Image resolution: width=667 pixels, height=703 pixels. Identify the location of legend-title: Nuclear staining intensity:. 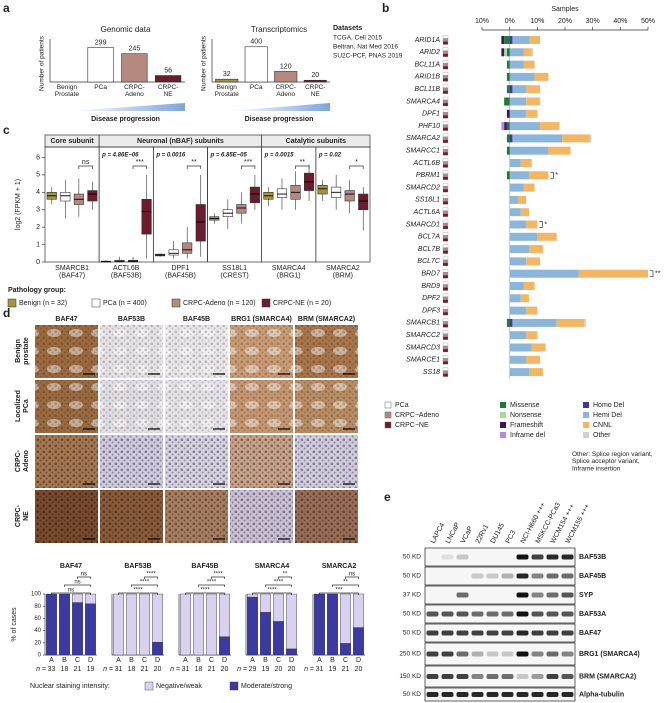
(70, 686).